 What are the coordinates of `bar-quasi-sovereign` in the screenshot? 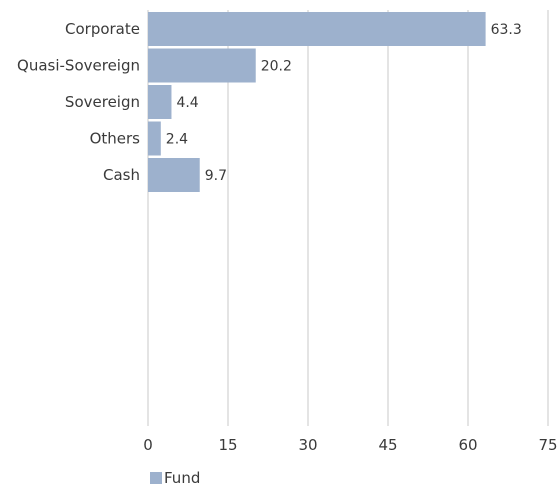 It's located at (202, 65).